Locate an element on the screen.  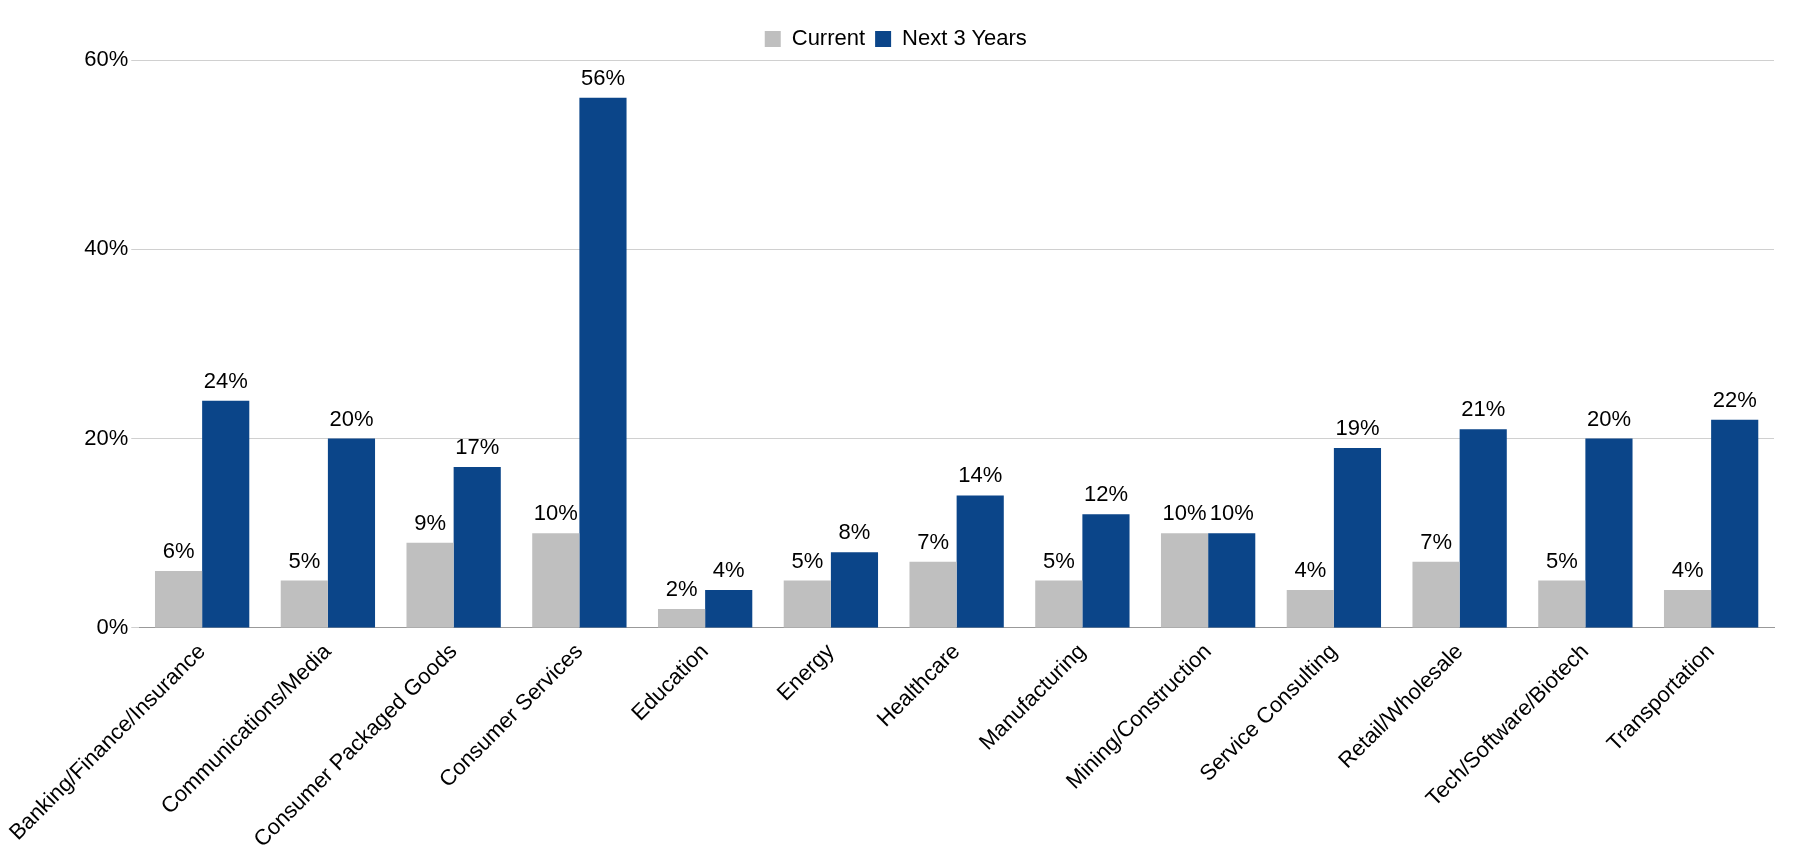
data-label: 2% is located at coordinates (681, 589).